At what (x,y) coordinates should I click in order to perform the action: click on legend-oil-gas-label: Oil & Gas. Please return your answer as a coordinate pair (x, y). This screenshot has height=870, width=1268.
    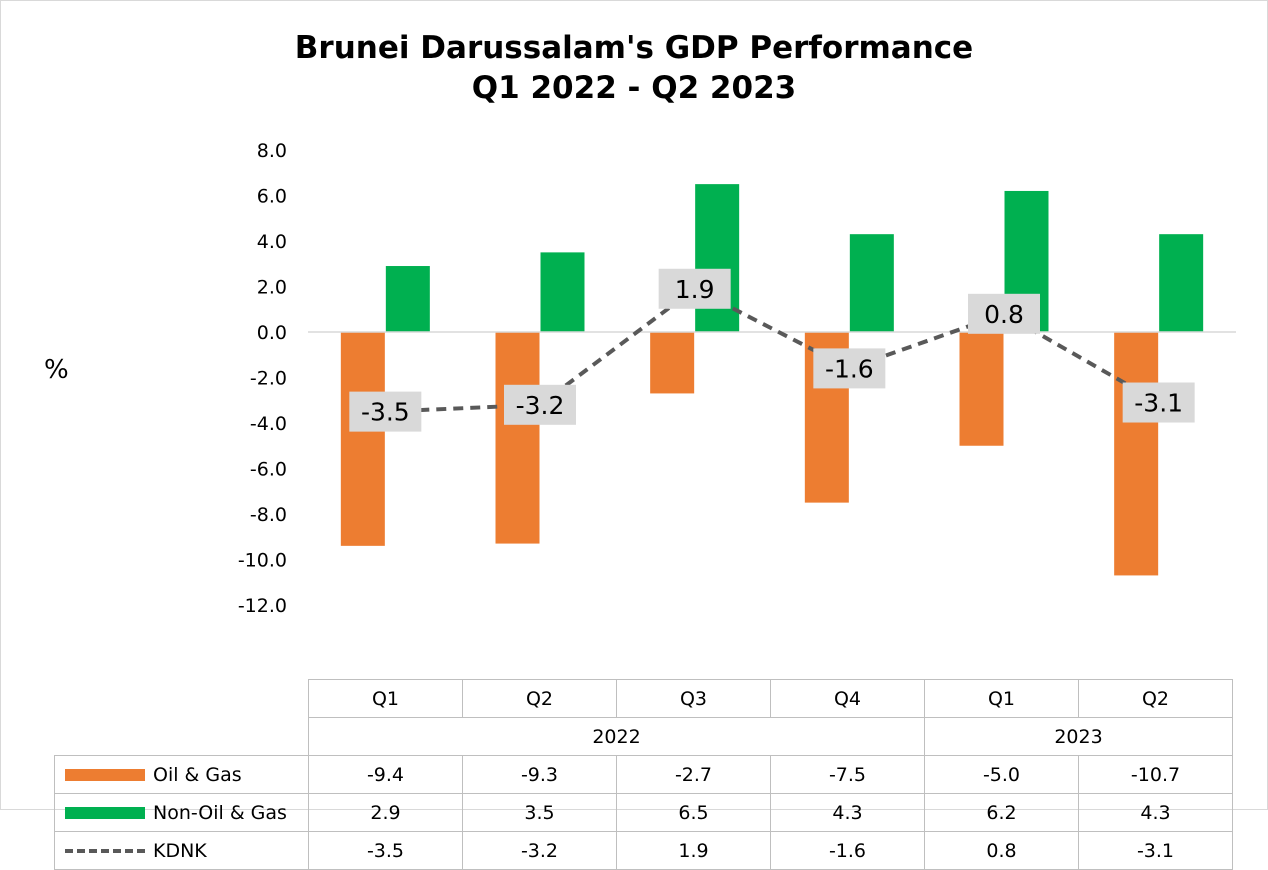
    Looking at the image, I should click on (197, 774).